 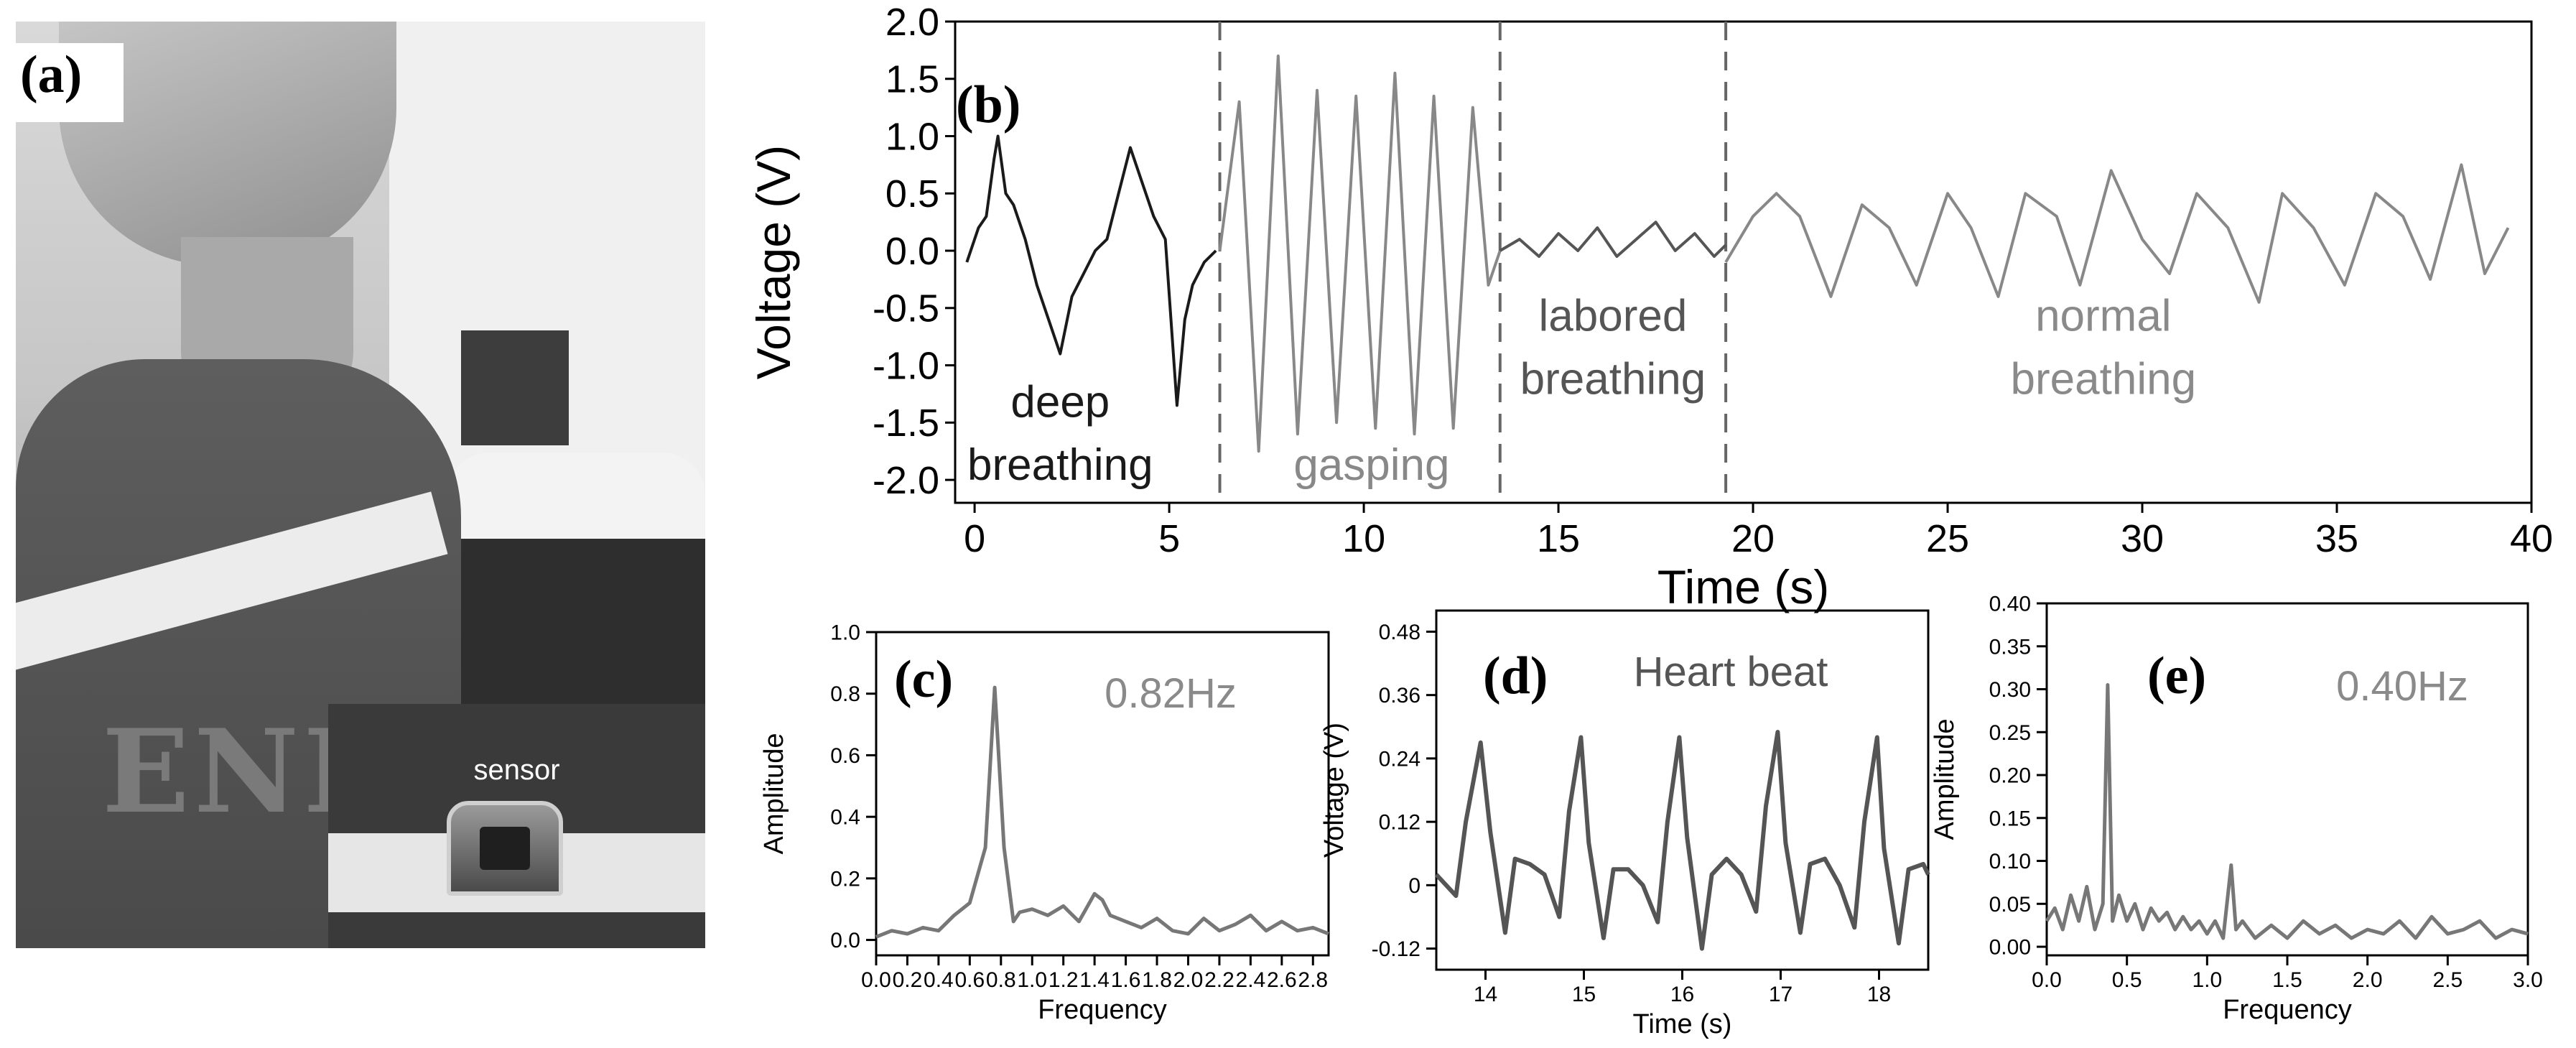 I want to click on chart-b-x-axis-label: Time (s), so click(x=1743, y=586).